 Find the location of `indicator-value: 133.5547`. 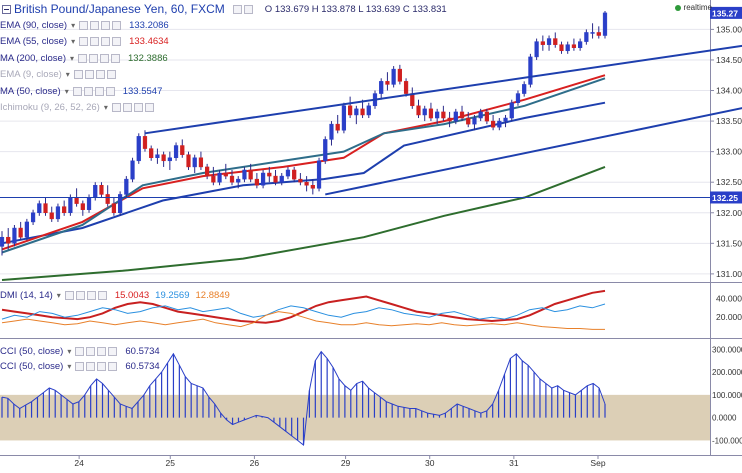

indicator-value: 133.5547 is located at coordinates (142, 91).